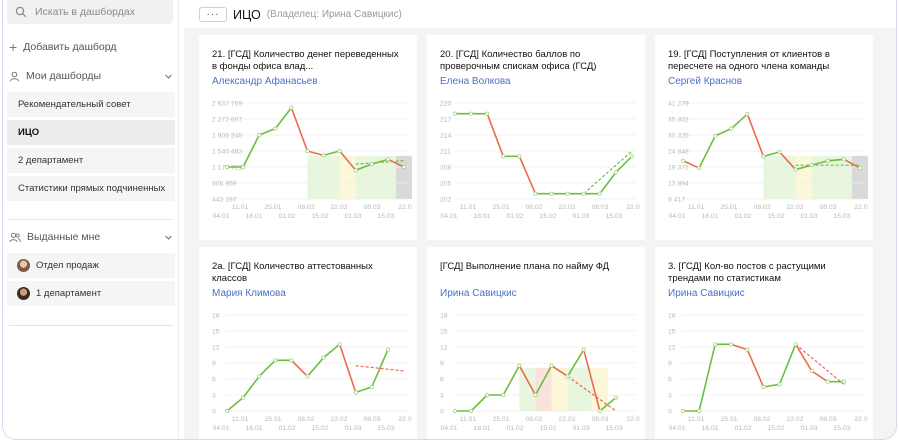 The image size is (899, 442). I want to click on dashboard-item-ico: ИЦО, so click(91, 132).